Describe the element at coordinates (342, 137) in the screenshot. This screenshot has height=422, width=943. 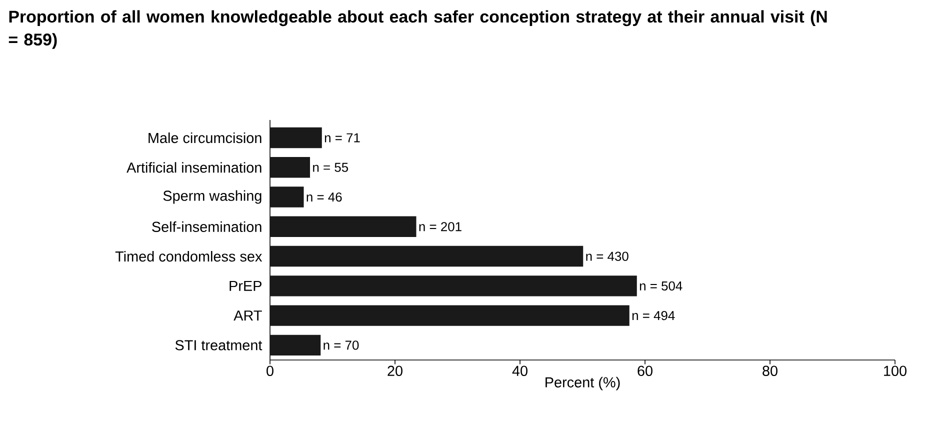
I see `annotation: n = 71` at that location.